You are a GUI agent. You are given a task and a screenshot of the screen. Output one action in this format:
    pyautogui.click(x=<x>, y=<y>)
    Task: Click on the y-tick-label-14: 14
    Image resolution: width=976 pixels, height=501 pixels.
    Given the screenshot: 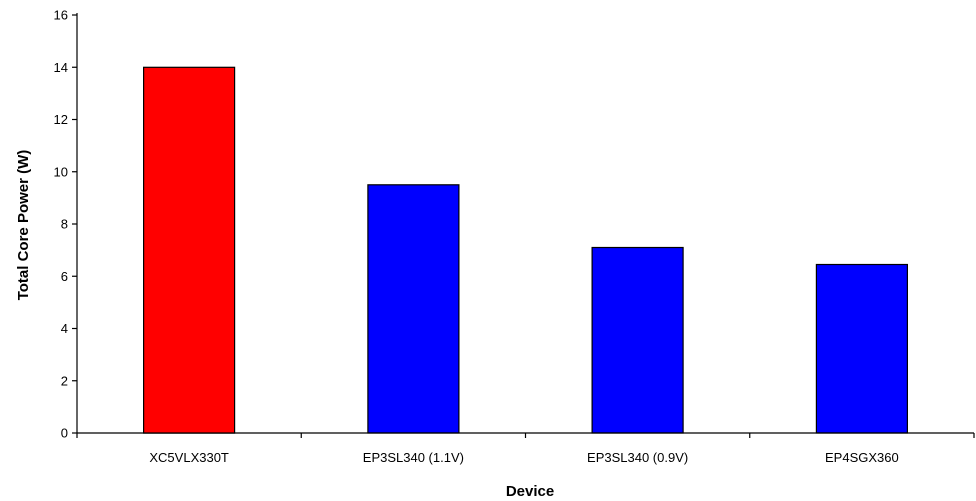 What is the action you would take?
    pyautogui.click(x=61, y=67)
    